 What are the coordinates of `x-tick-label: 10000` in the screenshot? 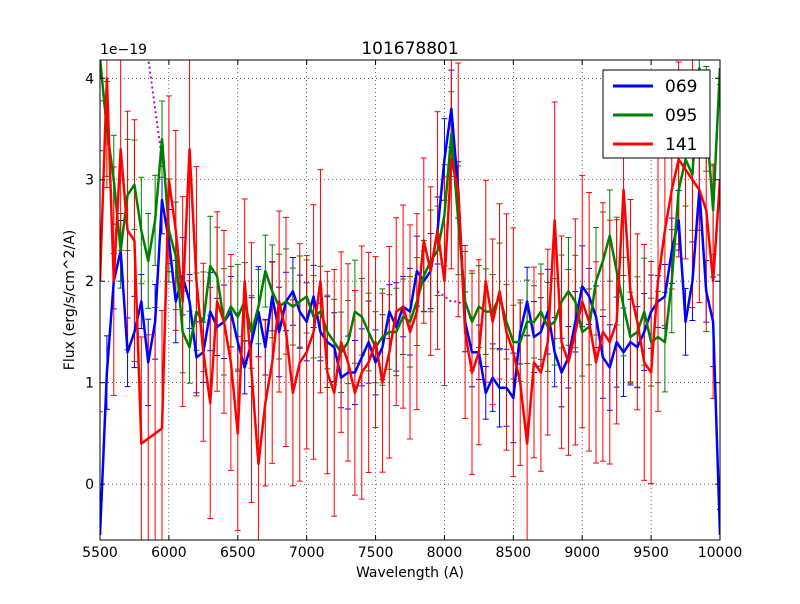 It's located at (720, 553).